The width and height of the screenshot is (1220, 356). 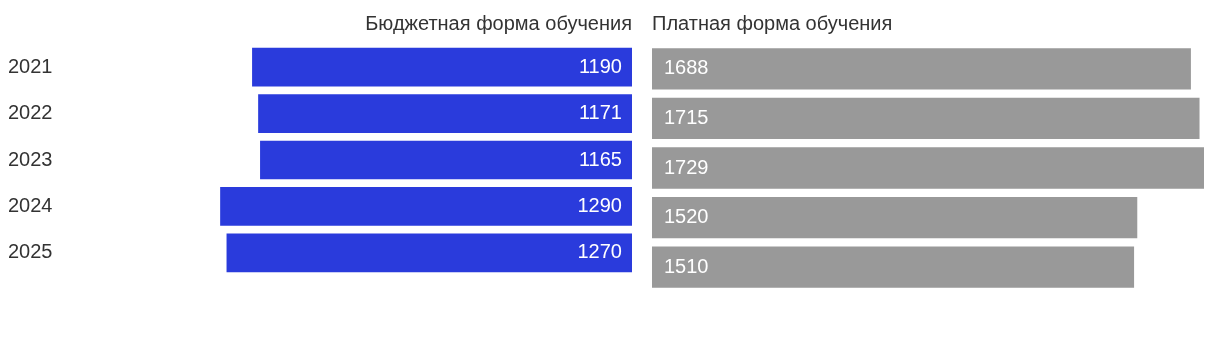 What do you see at coordinates (686, 116) in the screenshot?
I see `data-label: 1715` at bounding box center [686, 116].